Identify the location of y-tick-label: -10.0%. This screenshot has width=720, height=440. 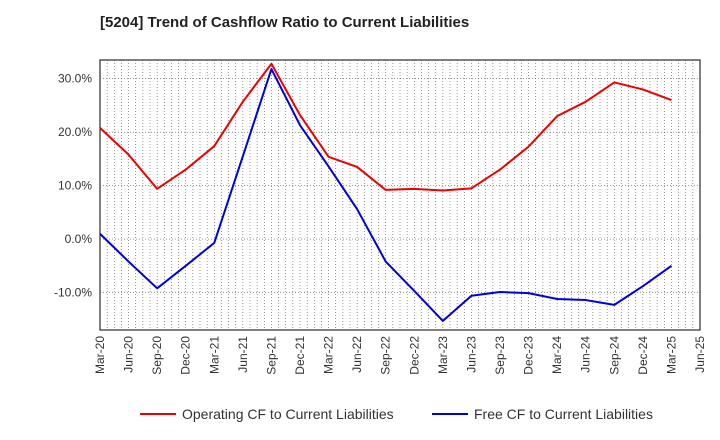
(73, 293).